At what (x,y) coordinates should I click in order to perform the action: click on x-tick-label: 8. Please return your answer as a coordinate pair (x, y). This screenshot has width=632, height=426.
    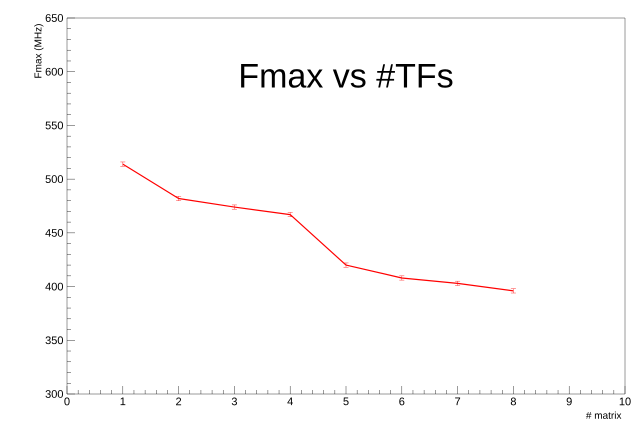
    Looking at the image, I should click on (513, 402).